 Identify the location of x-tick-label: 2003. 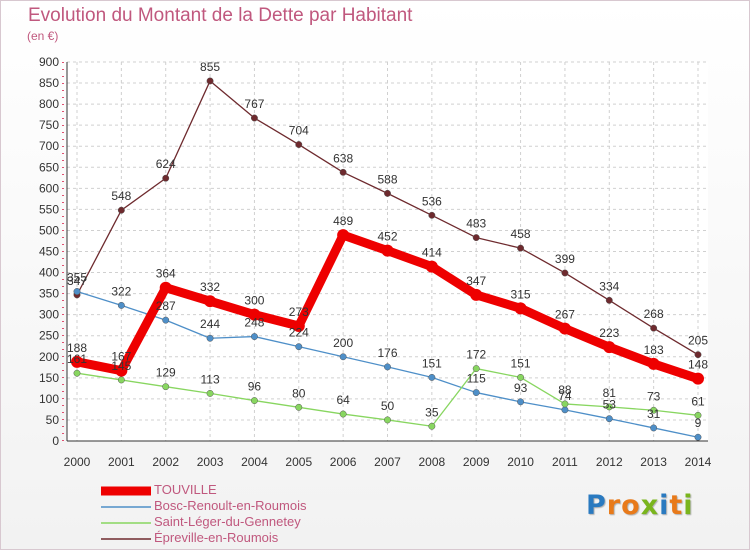
(210, 462).